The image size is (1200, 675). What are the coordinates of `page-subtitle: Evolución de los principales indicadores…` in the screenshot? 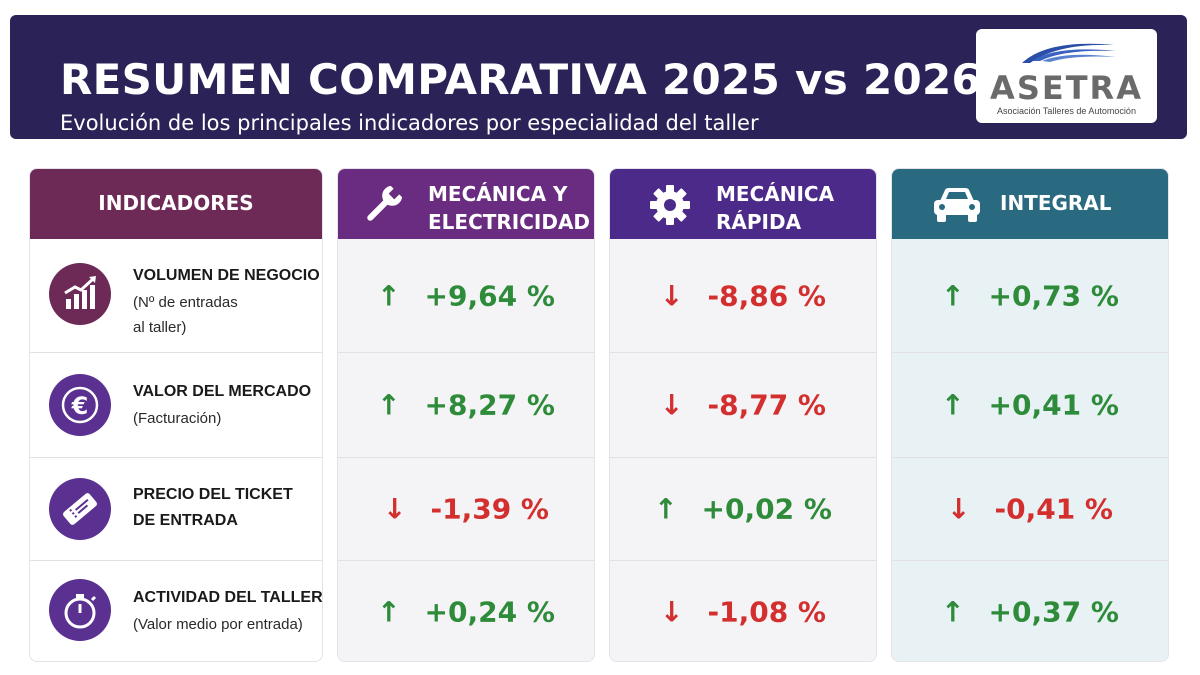 It's located at (409, 123).